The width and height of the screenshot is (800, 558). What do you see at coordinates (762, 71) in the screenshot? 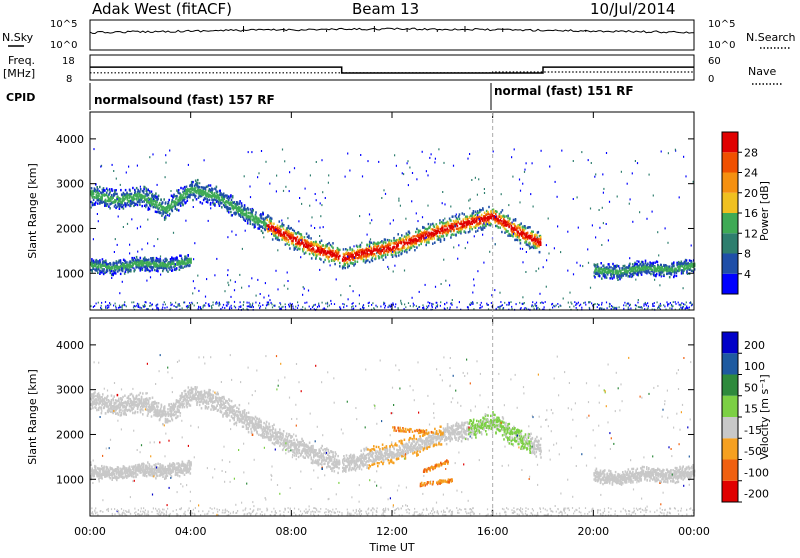
I see `nave-label: Nave` at bounding box center [762, 71].